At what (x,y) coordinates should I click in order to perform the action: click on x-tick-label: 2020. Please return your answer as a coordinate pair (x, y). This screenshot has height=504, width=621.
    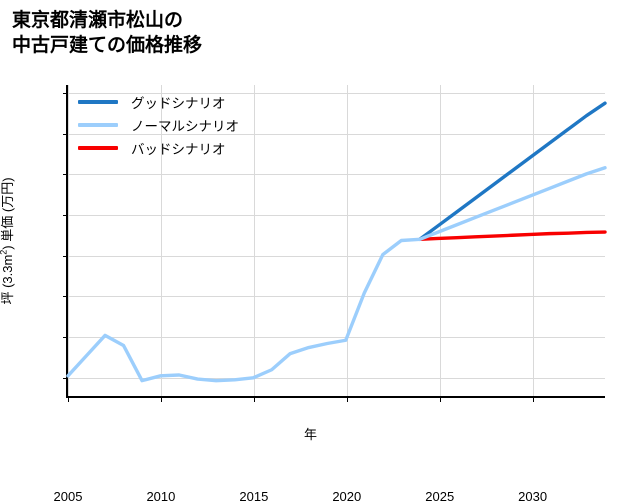
    Looking at the image, I should click on (347, 496).